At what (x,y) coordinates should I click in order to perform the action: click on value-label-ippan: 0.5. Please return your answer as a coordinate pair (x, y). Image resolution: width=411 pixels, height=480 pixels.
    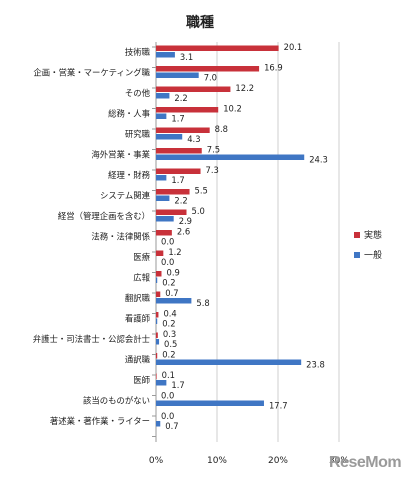
    Looking at the image, I should click on (170, 344).